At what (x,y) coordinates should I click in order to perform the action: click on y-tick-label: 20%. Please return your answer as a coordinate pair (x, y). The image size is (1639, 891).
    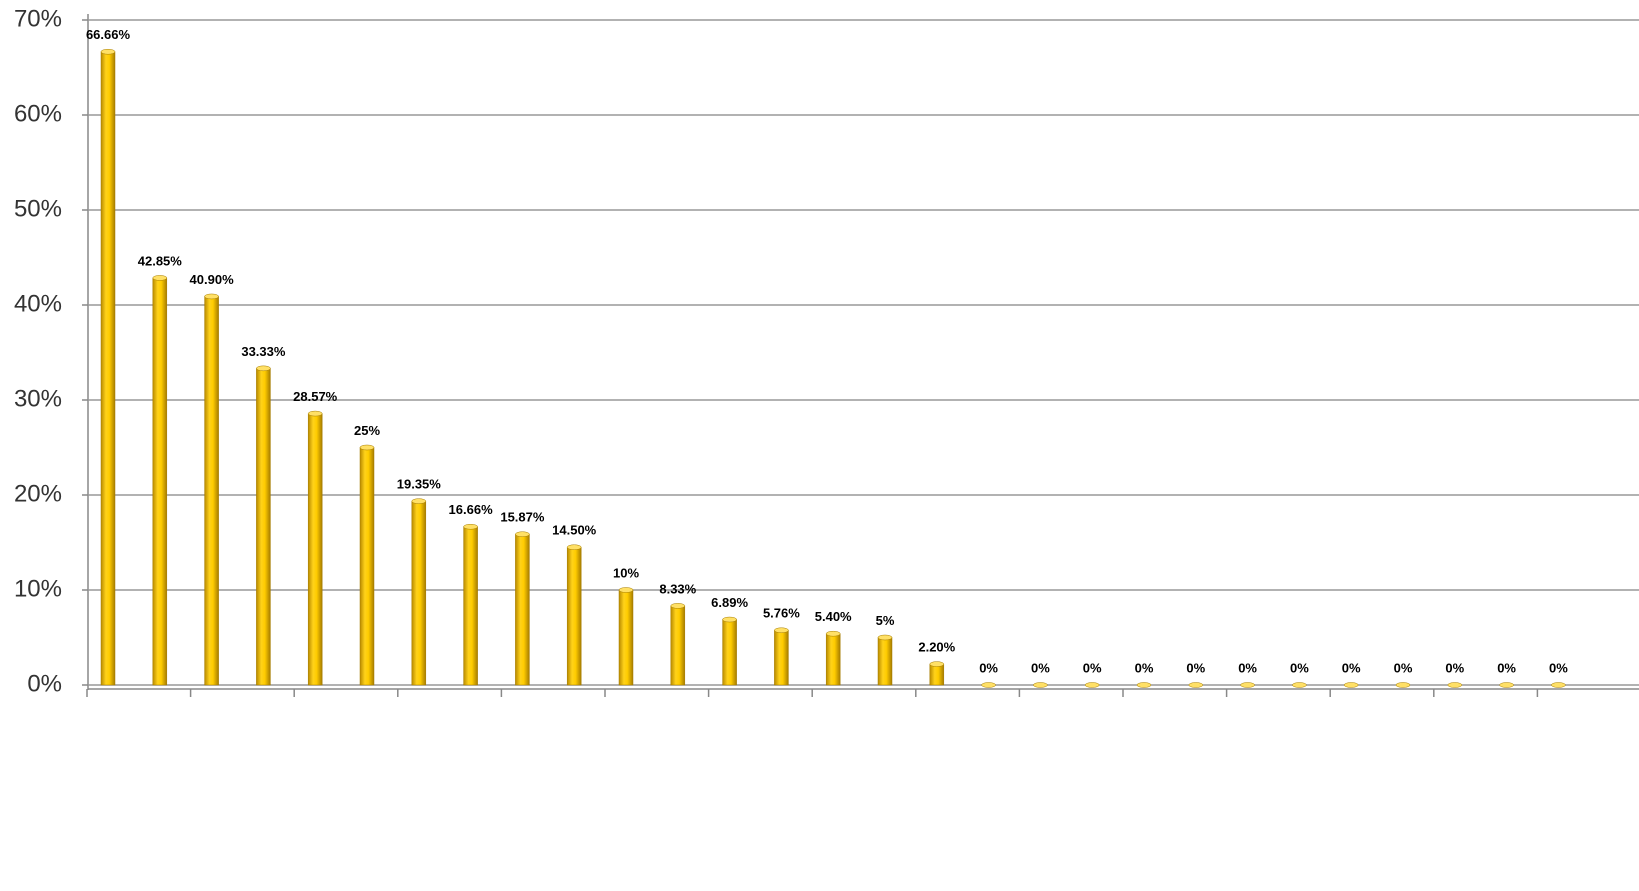
    Looking at the image, I should click on (38, 493).